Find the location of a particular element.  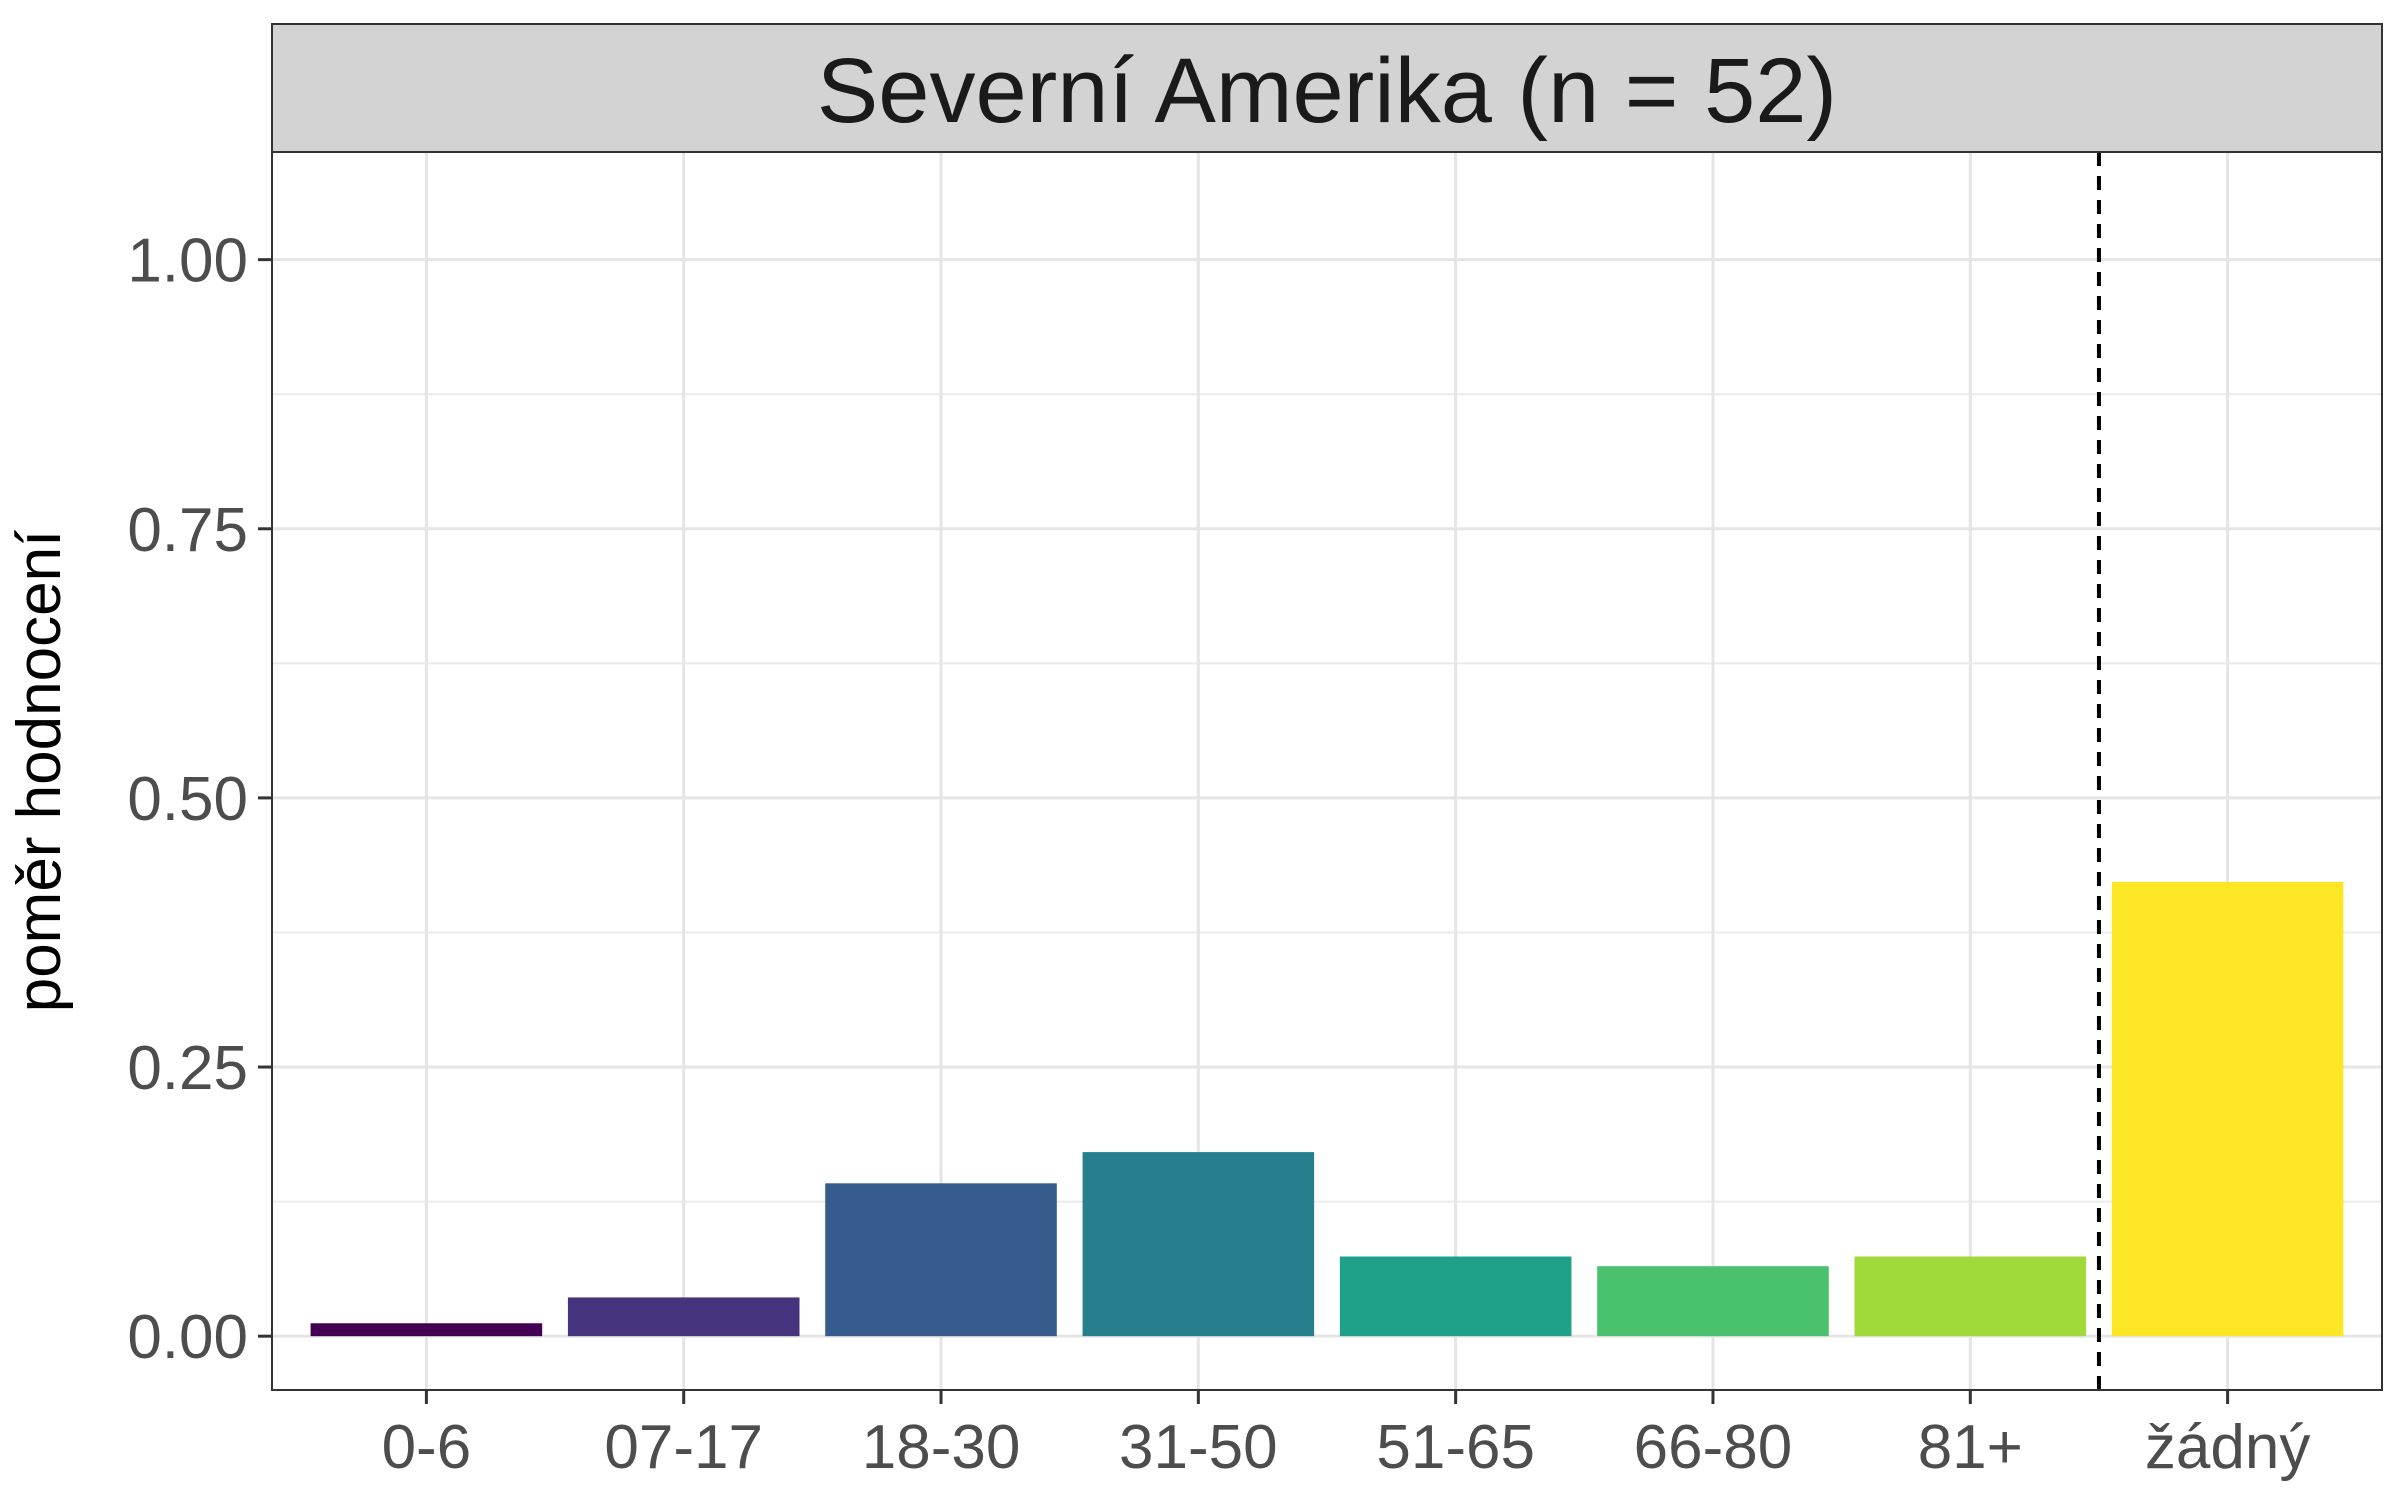

x-tick-label: 07-17 is located at coordinates (683, 1447).